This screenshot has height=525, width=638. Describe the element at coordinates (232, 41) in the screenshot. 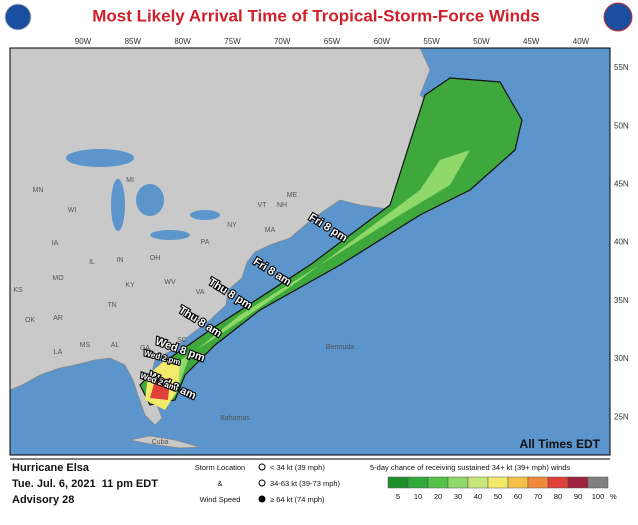

I see `lon-label: 75W` at that location.